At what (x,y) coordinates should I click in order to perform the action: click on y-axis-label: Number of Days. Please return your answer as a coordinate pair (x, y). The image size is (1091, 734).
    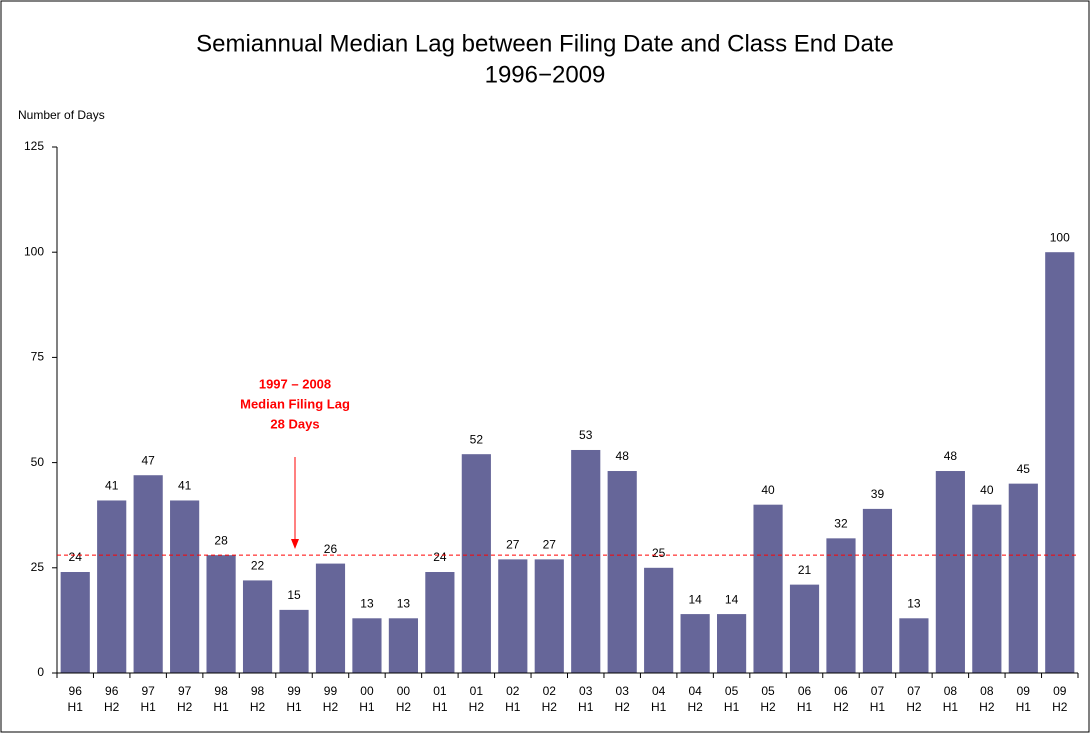
    Looking at the image, I should click on (61, 115).